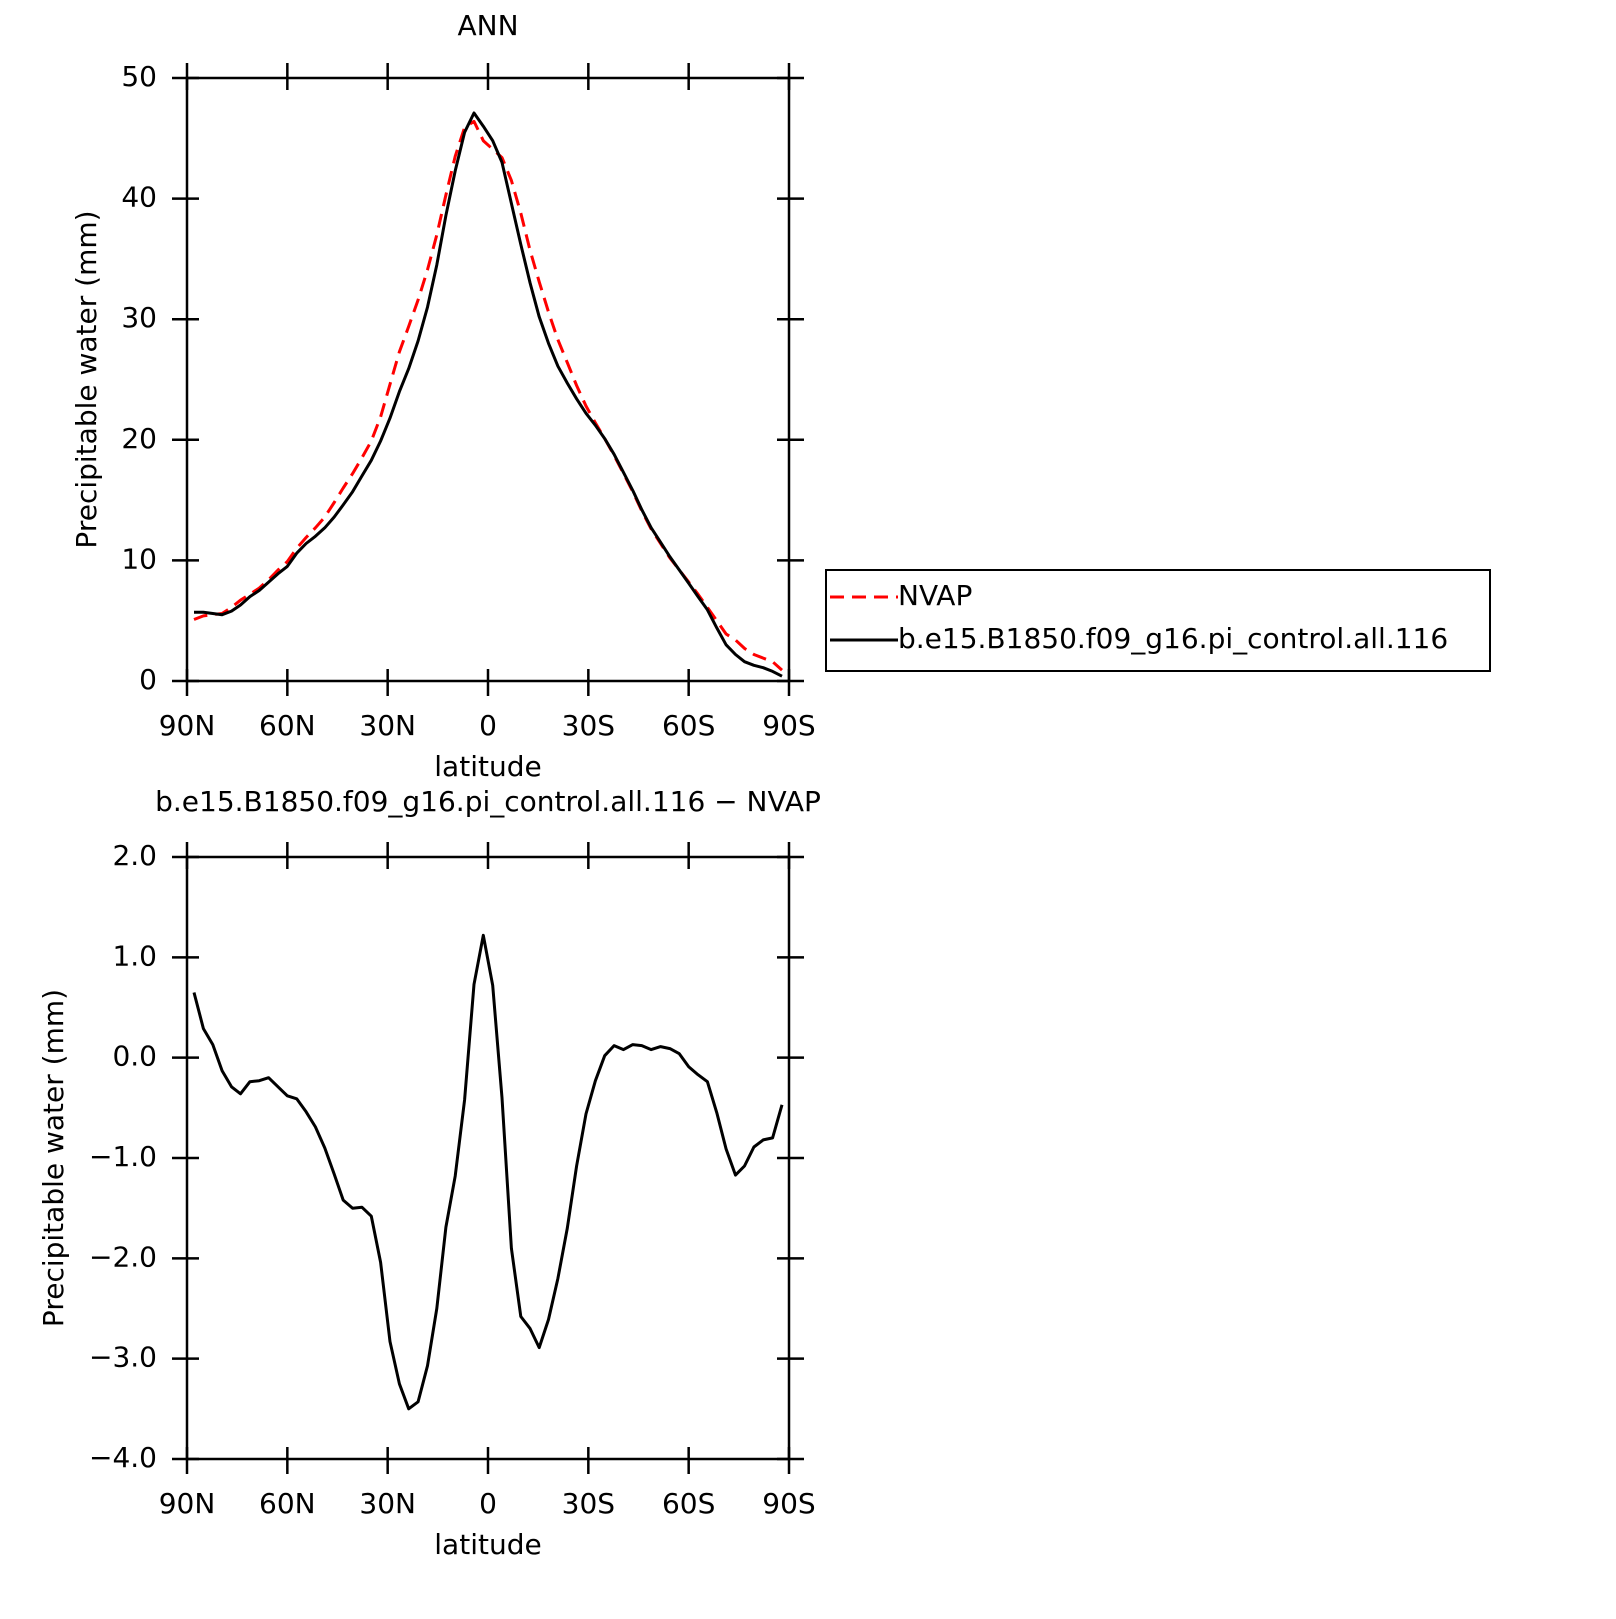  I want to click on y-tick-label: 0.0, so click(134, 1056).